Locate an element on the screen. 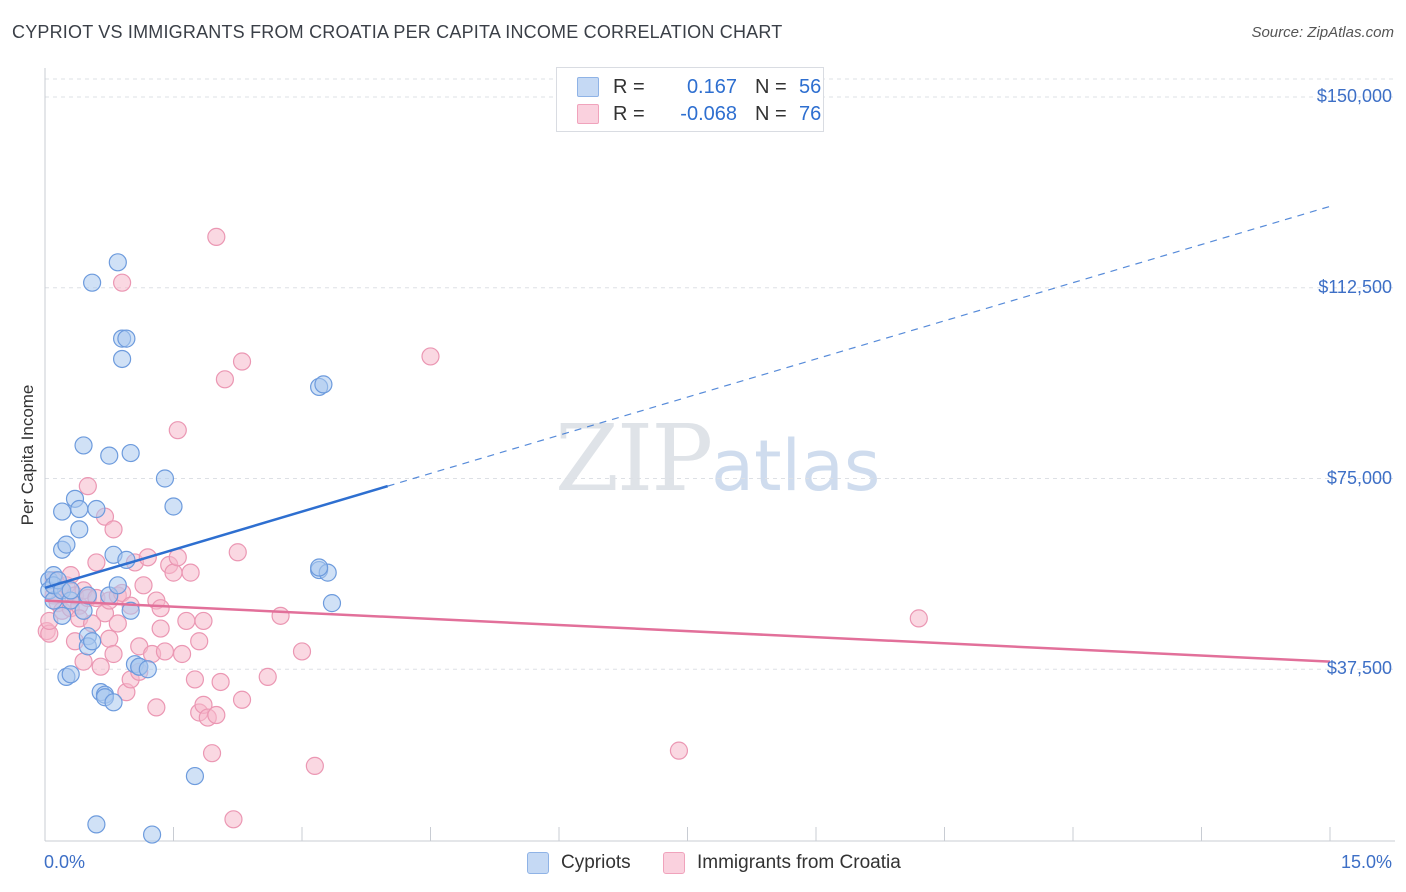 This screenshot has width=1406, height=892. legend-item-cypriots: Cypriots is located at coordinates (579, 863).